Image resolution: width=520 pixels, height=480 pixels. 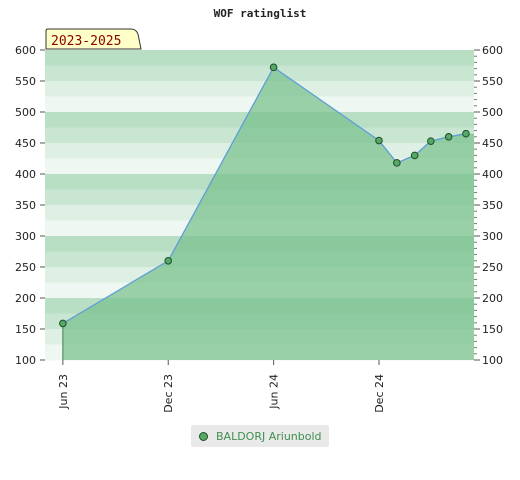 I want to click on period-badge: 2023-2025, so click(x=93, y=39).